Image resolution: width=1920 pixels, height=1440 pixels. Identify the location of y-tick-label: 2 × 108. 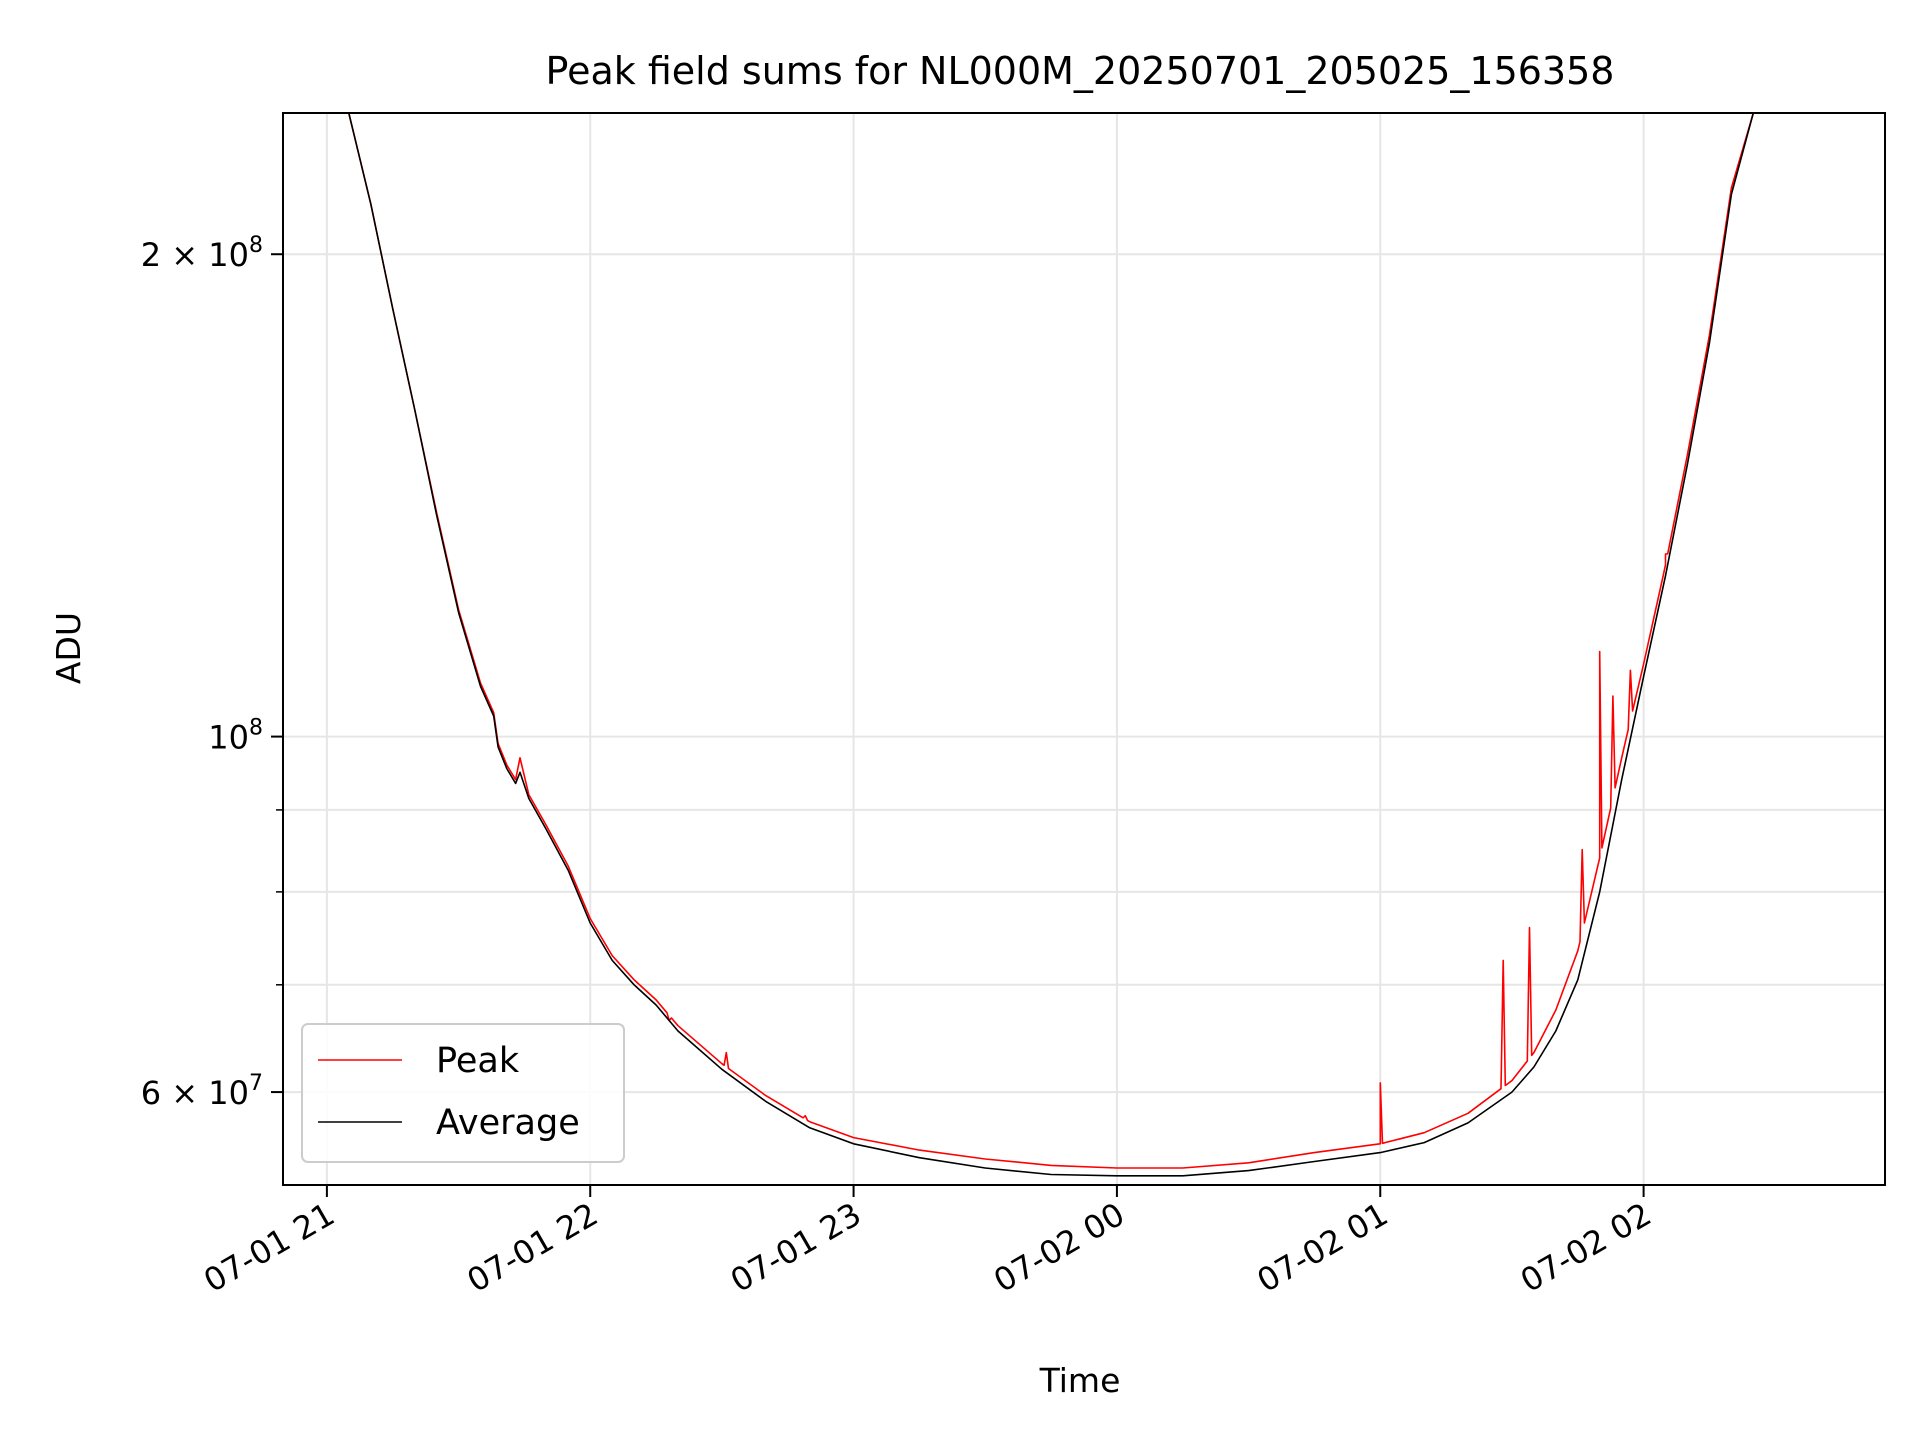
(202, 253).